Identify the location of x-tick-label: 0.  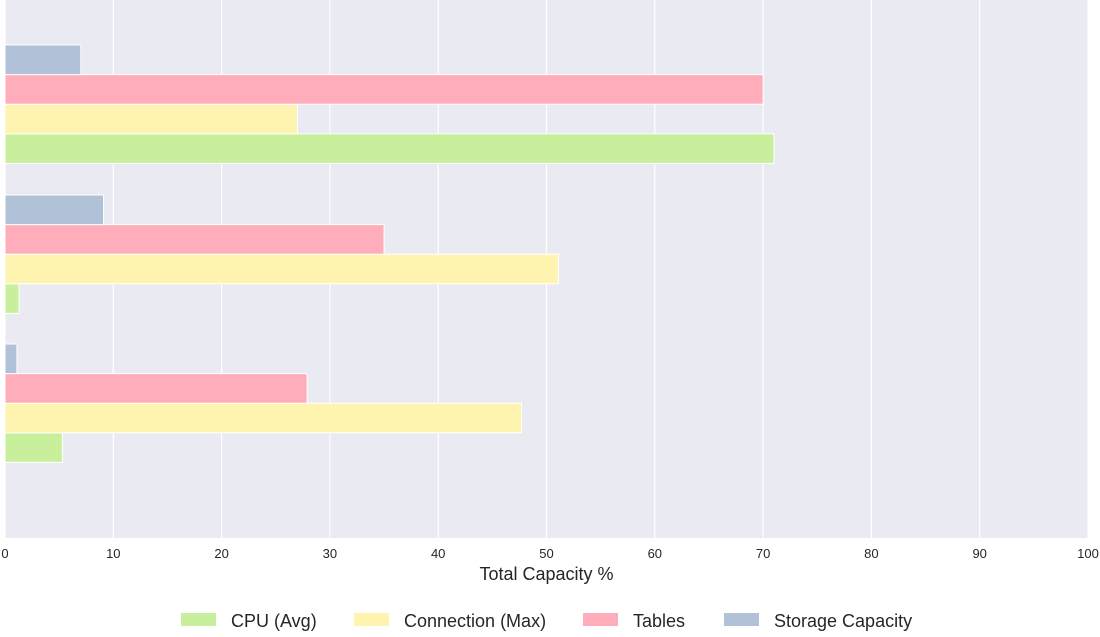
(4, 553).